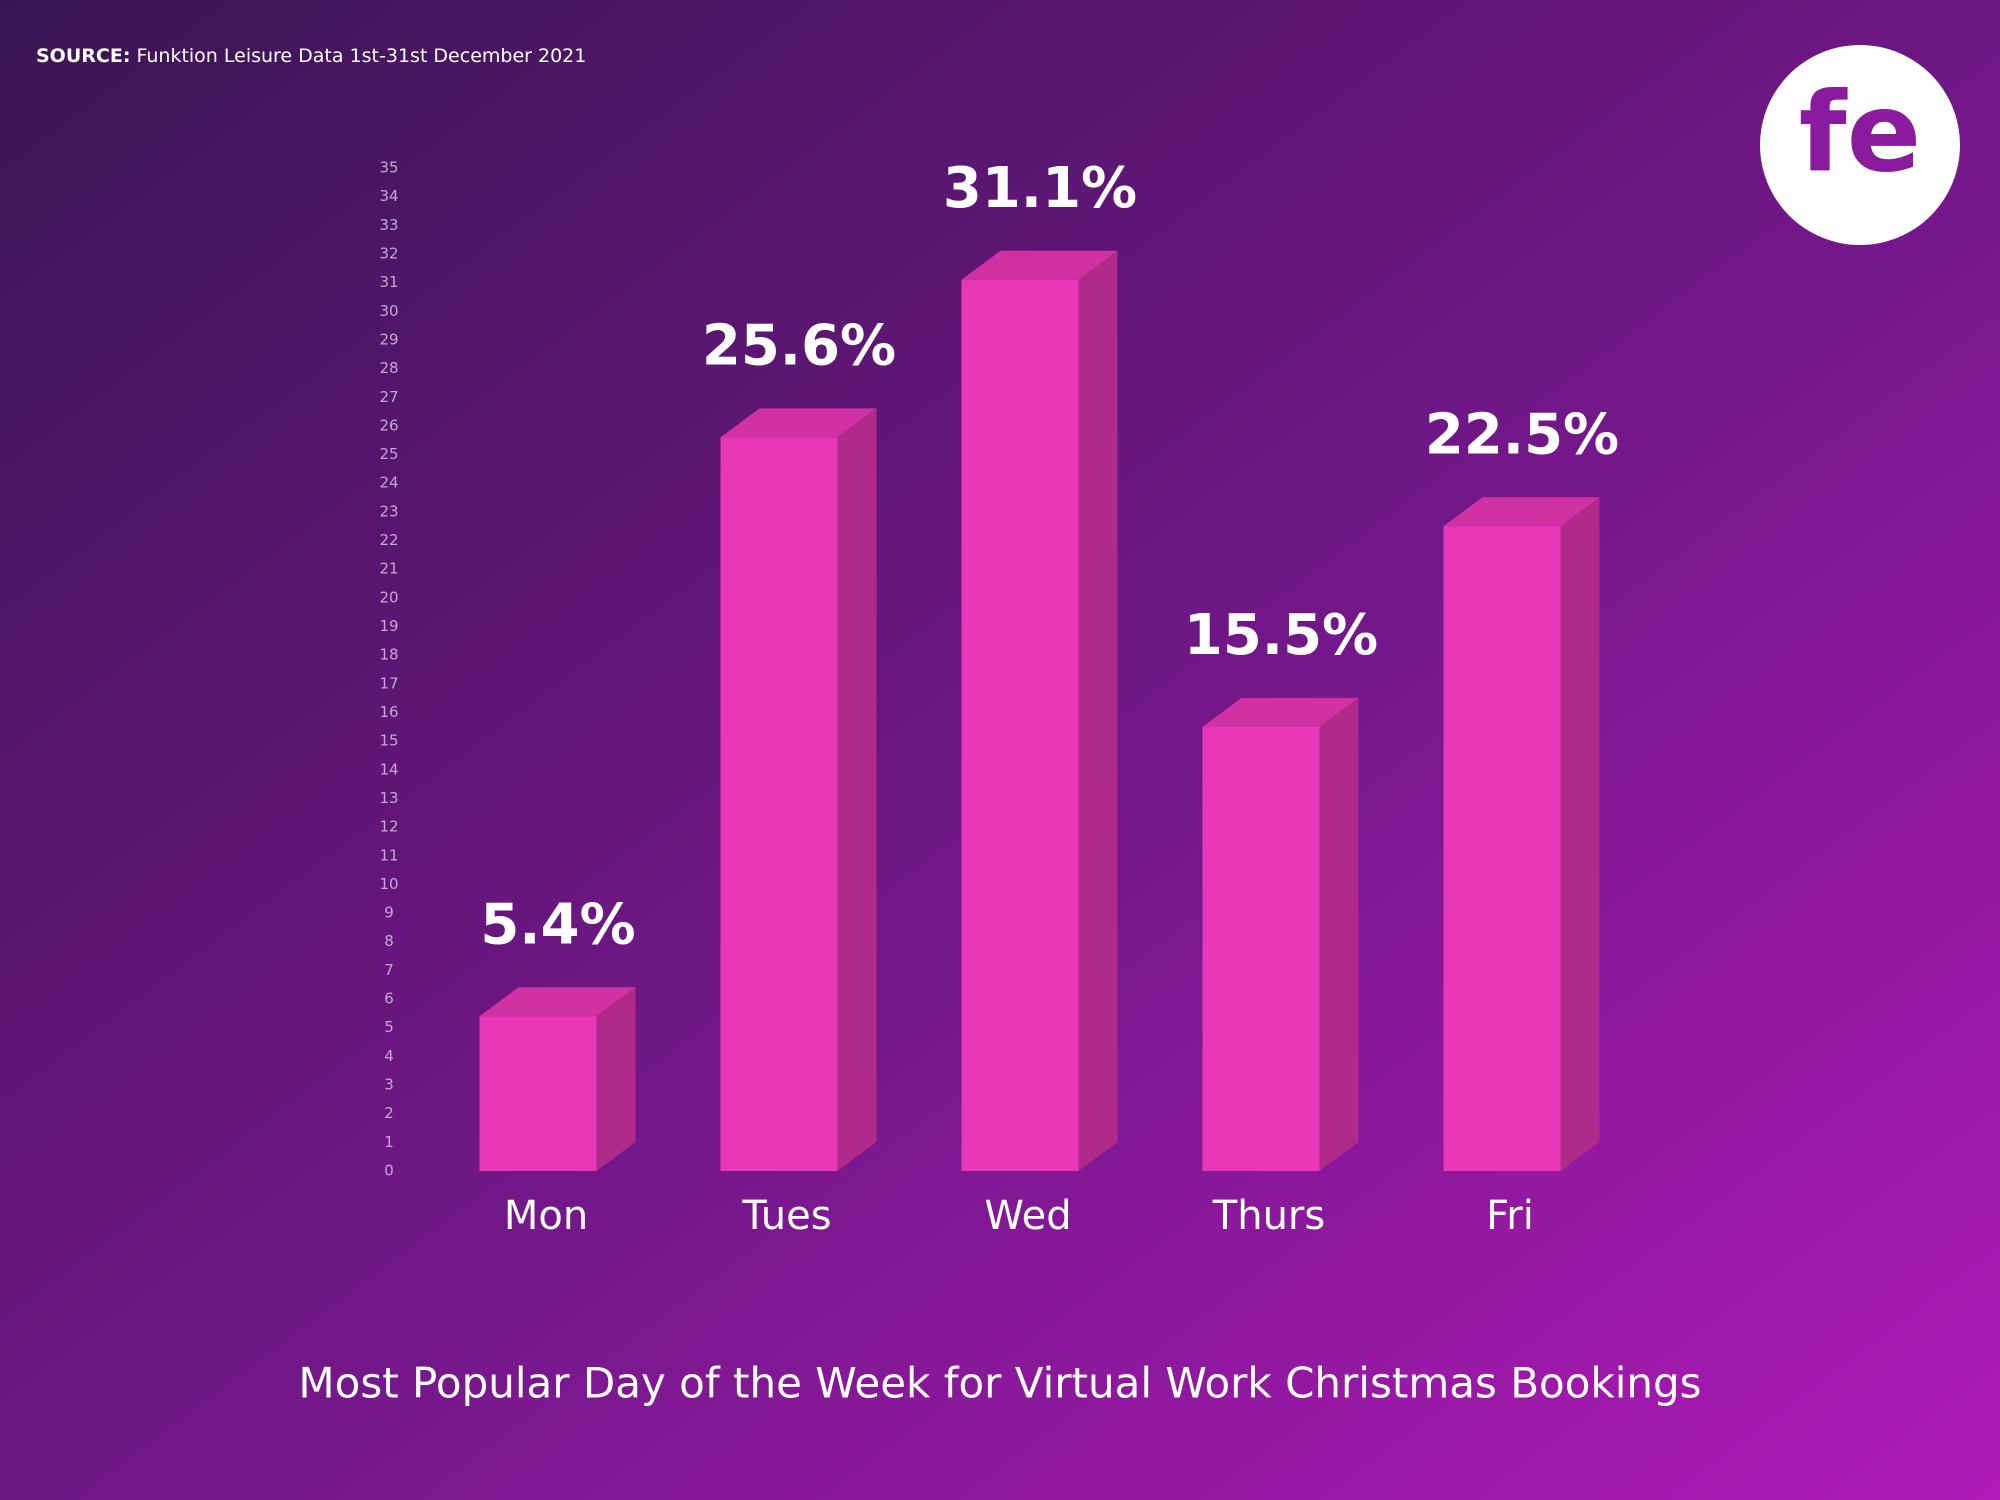 The image size is (2000, 1500). Describe the element at coordinates (388, 225) in the screenshot. I see `y-tick-label: 33` at that location.